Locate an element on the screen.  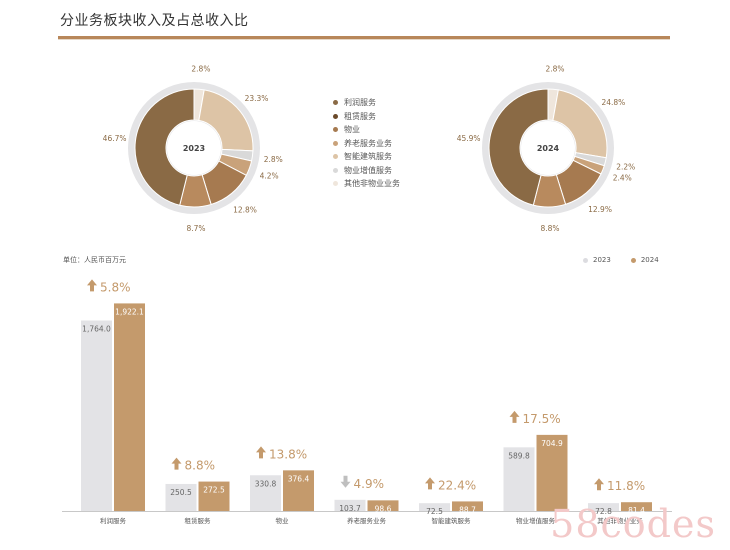
bar-value-label-2023: 589.8 is located at coordinates (519, 455).